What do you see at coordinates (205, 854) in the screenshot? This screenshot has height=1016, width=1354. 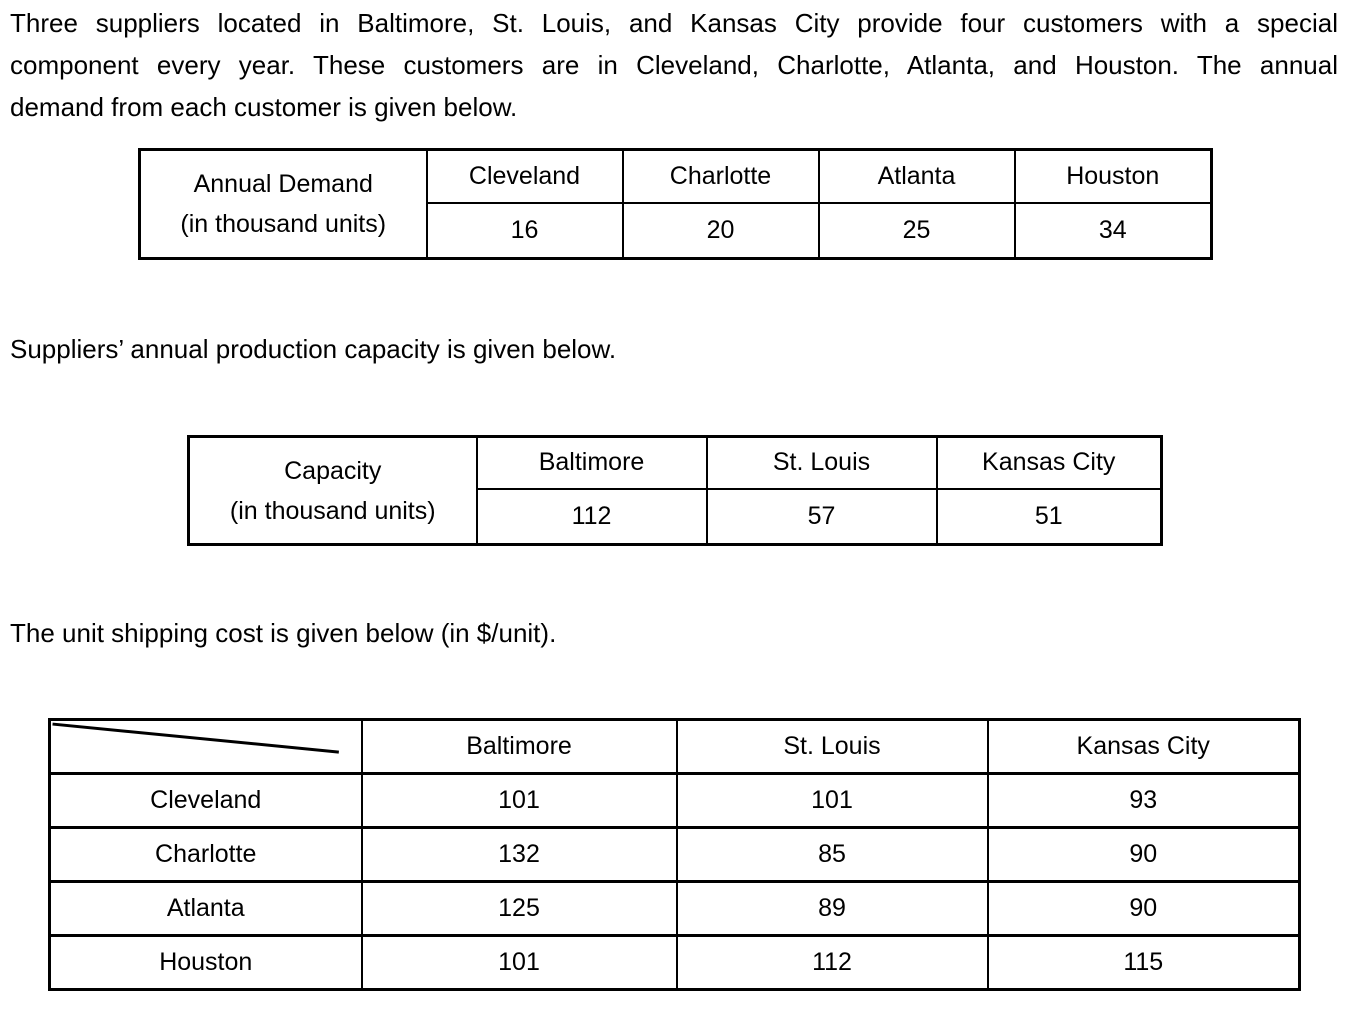 I see `shipping-row-label: Charlotte` at bounding box center [205, 854].